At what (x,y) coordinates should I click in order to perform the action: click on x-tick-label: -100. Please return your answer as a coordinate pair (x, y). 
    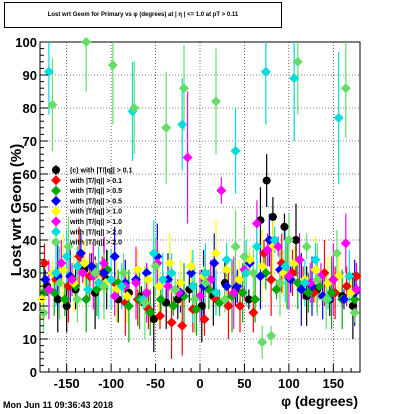
    Looking at the image, I should click on (111, 383).